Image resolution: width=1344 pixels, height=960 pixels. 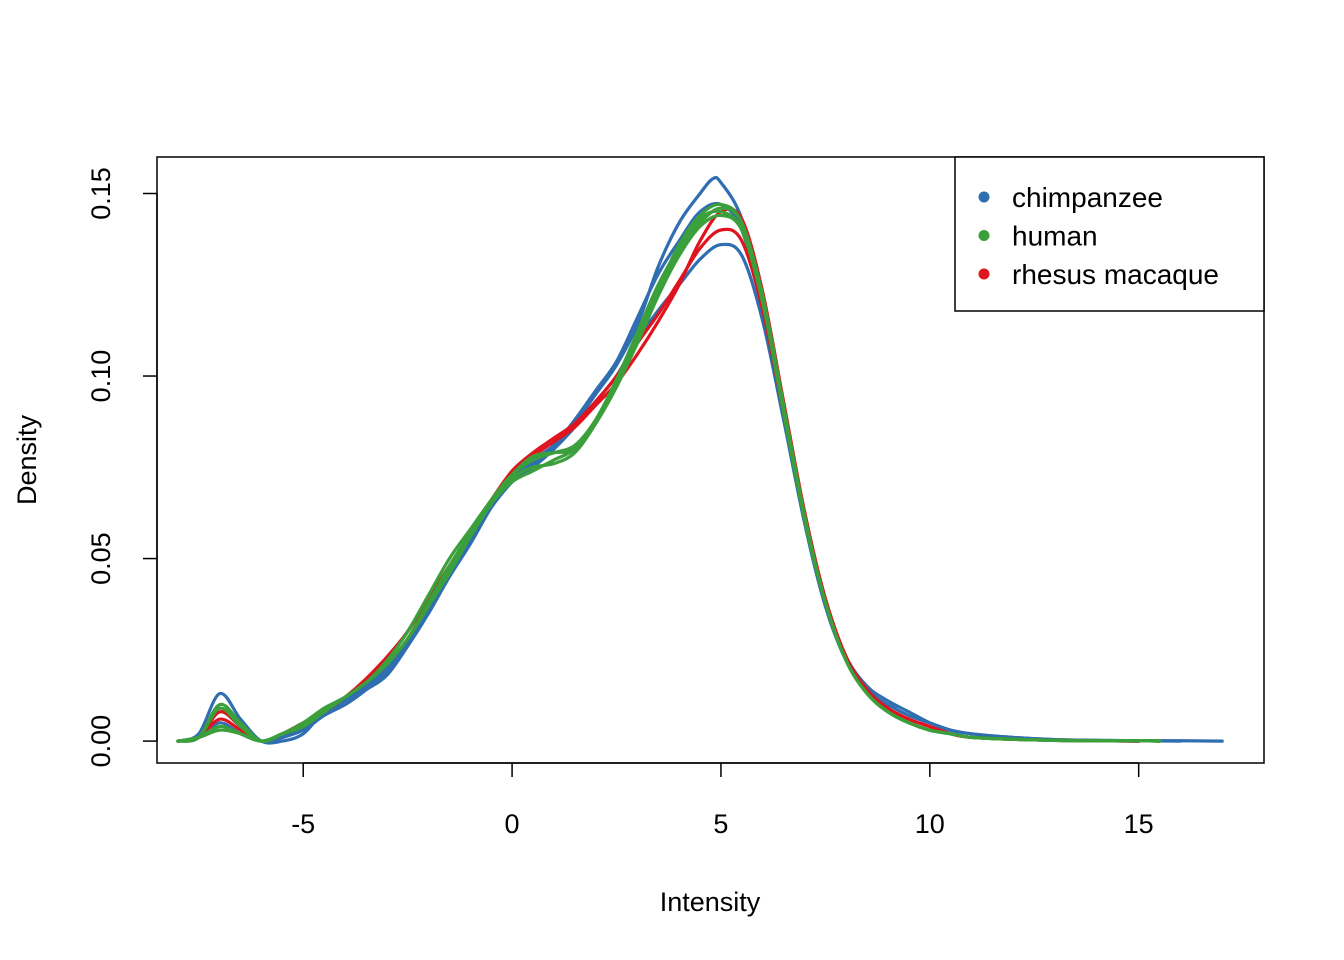 I want to click on y-tick-label: 0.05, so click(x=101, y=558).